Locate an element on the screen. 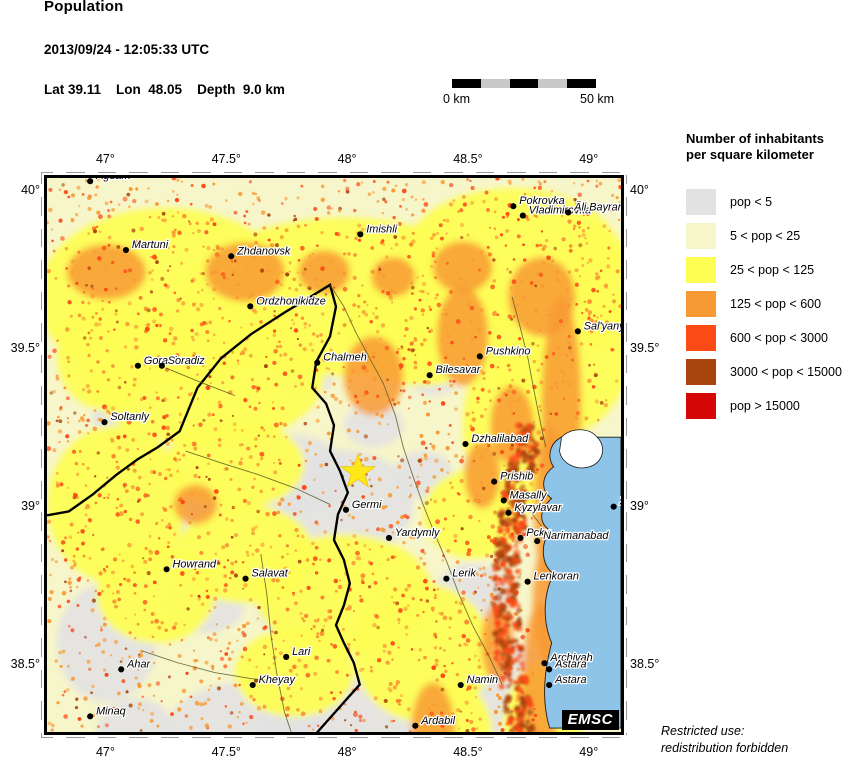 This screenshot has height=772, width=860. svg-text: Germi is located at coordinates (367, 505).